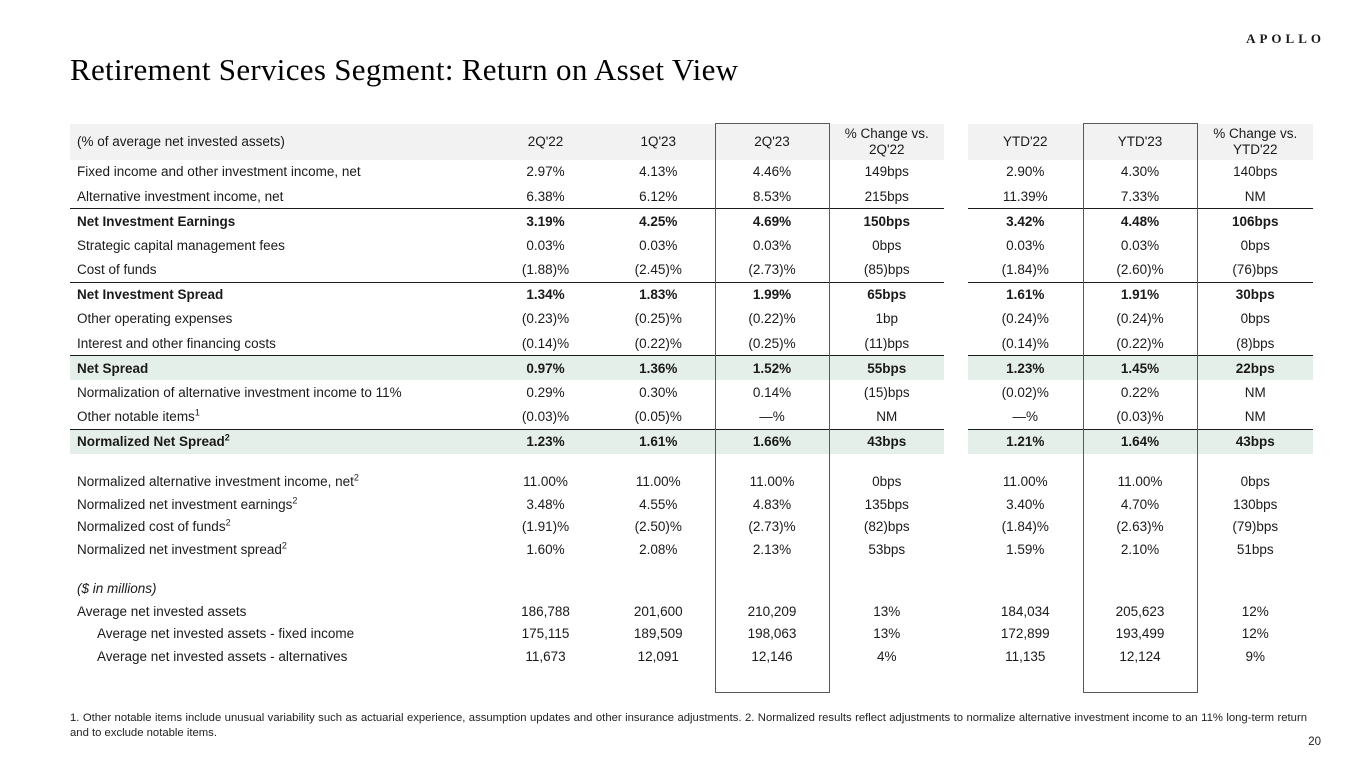 The height and width of the screenshot is (768, 1365). I want to click on table-cell: 0.30%, so click(658, 392).